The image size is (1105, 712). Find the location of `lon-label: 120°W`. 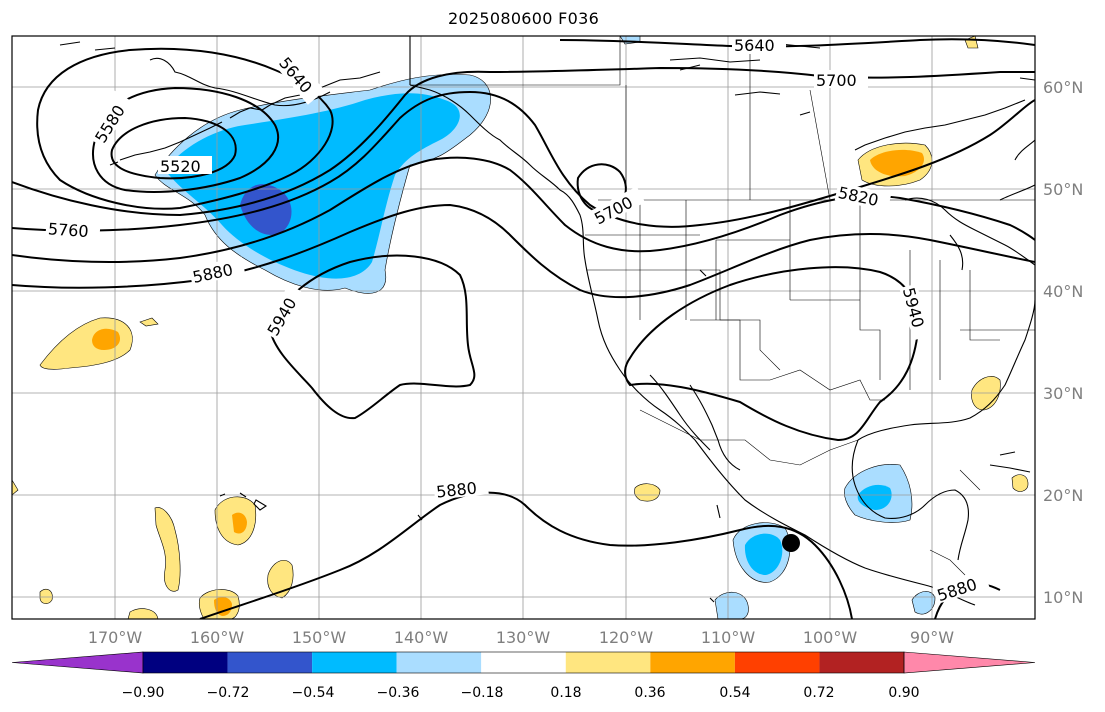

lon-label: 120°W is located at coordinates (626, 637).